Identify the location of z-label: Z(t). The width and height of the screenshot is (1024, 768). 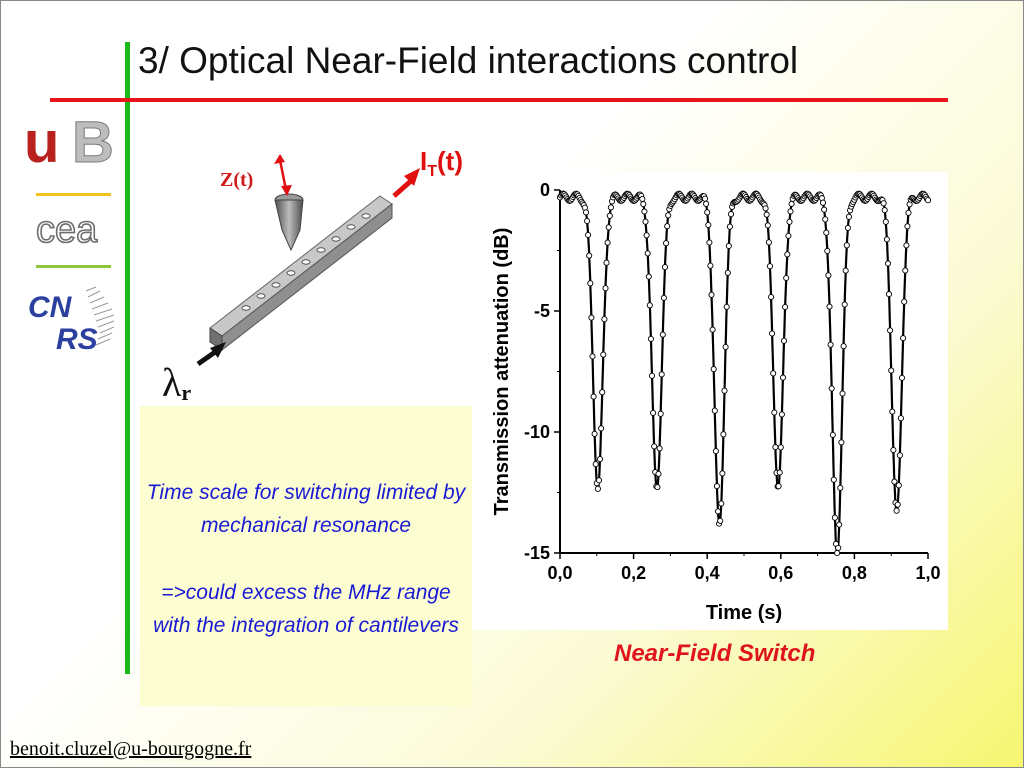
(236, 180).